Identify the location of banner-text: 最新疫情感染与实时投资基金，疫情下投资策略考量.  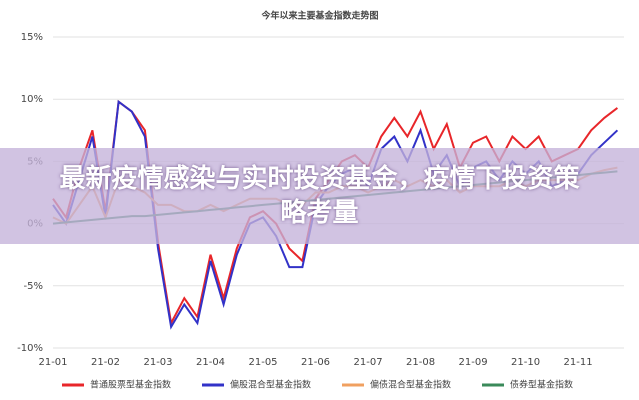
(319, 196).